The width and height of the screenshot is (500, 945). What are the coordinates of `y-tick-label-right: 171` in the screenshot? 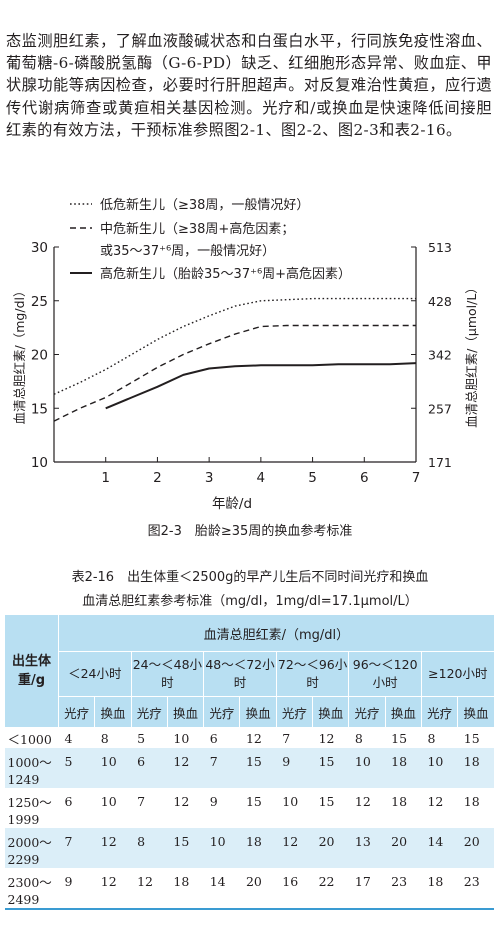 It's located at (440, 462).